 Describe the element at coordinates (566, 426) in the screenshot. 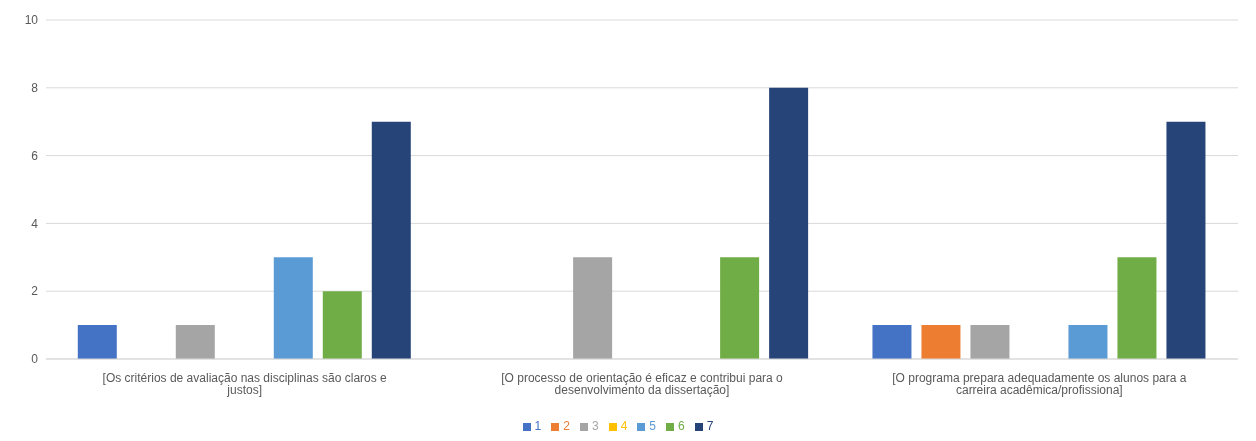

I see `legend-label: 2` at that location.